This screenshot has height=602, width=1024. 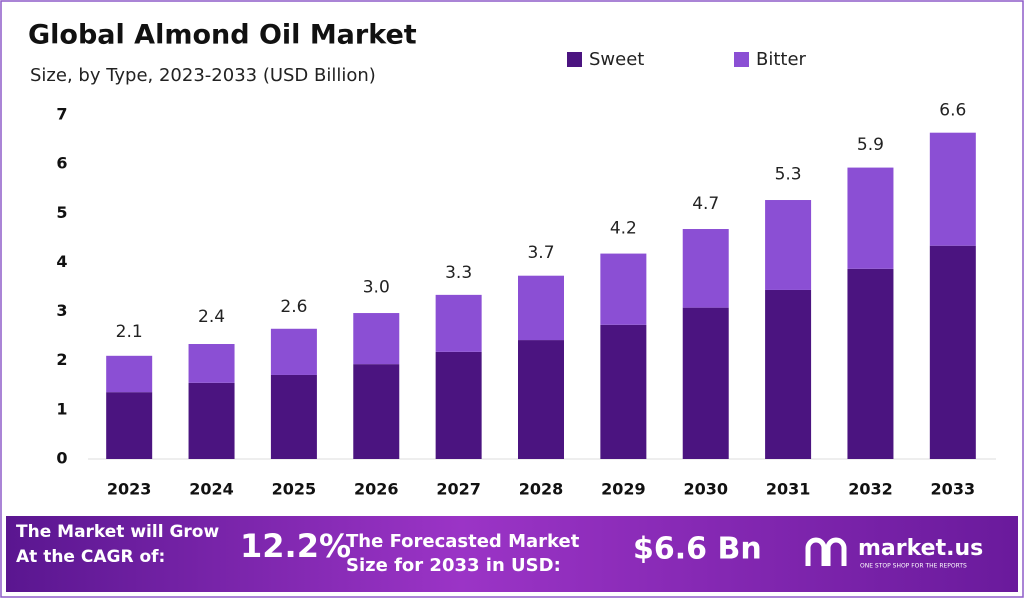 What do you see at coordinates (541, 489) in the screenshot?
I see `x-tick-label: 2028` at bounding box center [541, 489].